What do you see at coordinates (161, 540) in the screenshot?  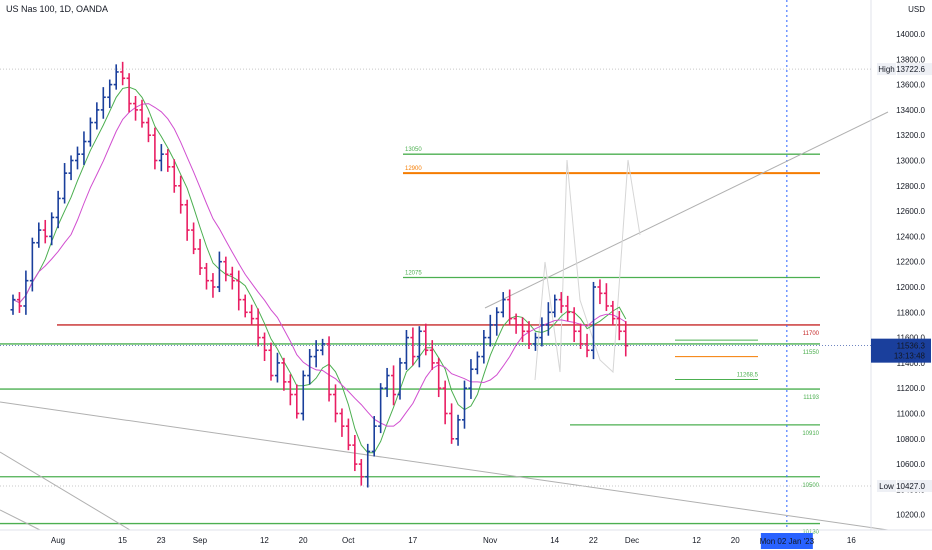 I see `x-tick-label: 23` at bounding box center [161, 540].